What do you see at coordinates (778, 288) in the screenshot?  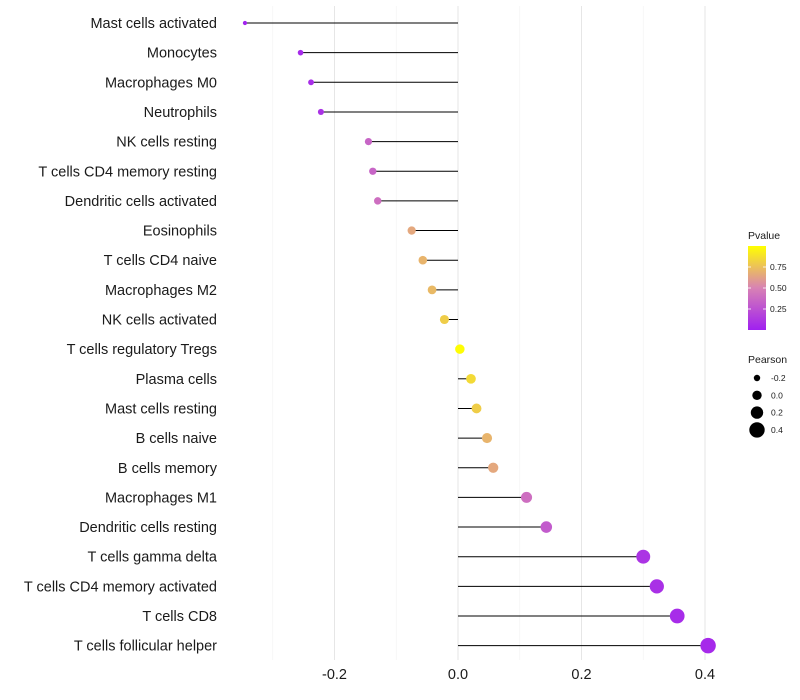 I see `colorbar-tick-label: 0.50` at bounding box center [778, 288].